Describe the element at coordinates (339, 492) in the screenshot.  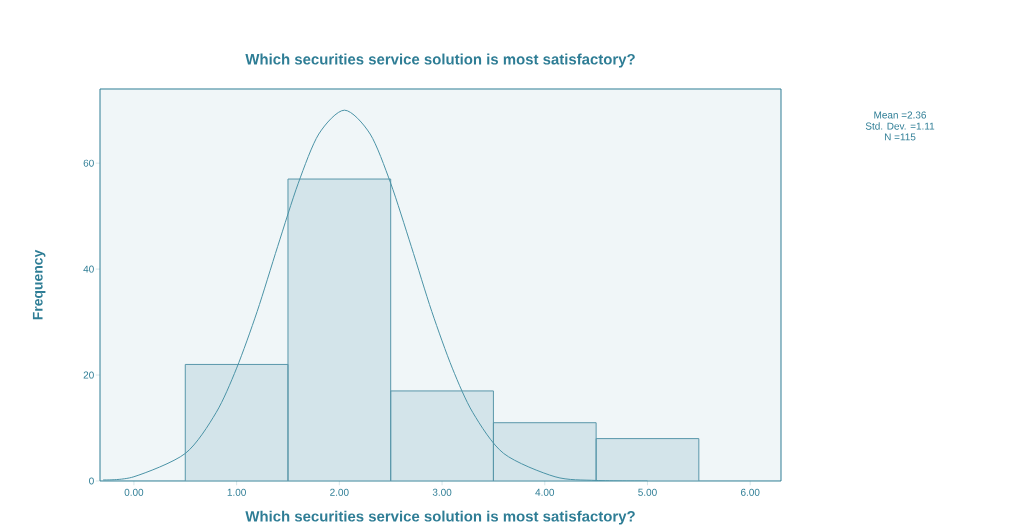
I see `x-tick-label: 2.00` at that location.